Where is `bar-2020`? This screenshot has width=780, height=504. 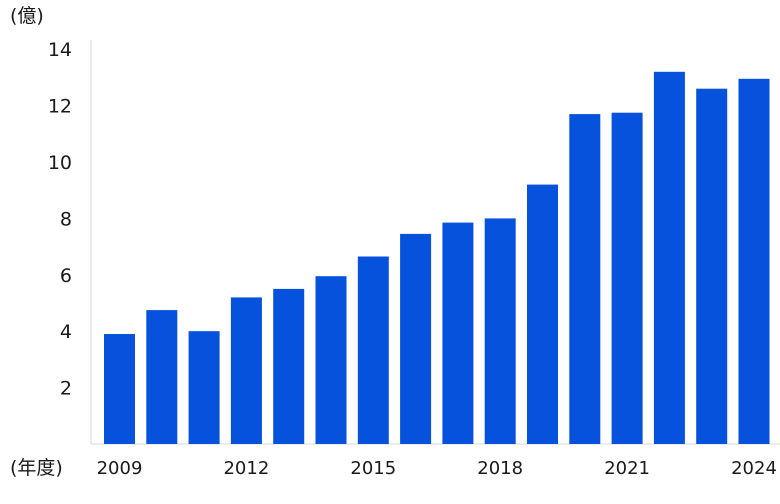 bar-2020 is located at coordinates (585, 279).